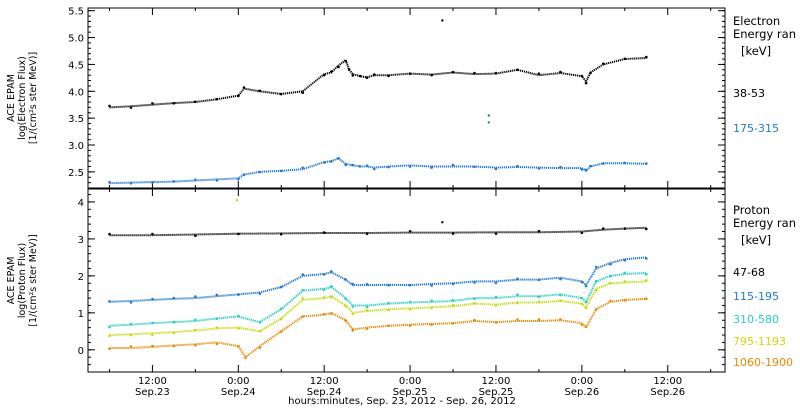  I want to click on legend-title-line: Electron, so click(756, 21).